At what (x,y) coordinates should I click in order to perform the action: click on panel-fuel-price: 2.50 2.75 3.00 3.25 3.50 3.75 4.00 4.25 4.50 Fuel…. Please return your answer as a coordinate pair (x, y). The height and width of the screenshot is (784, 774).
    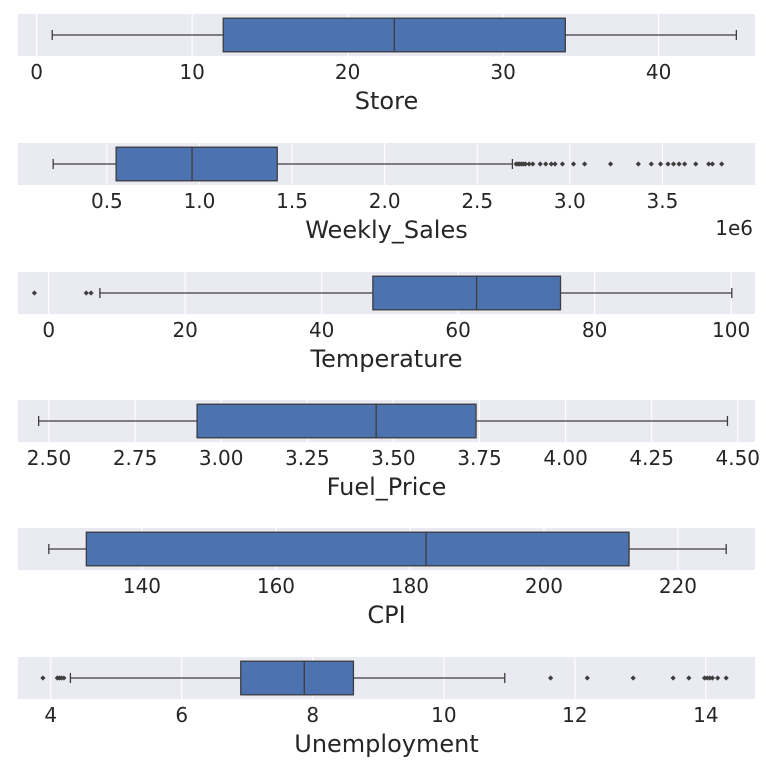
    Looking at the image, I should click on (389, 450).